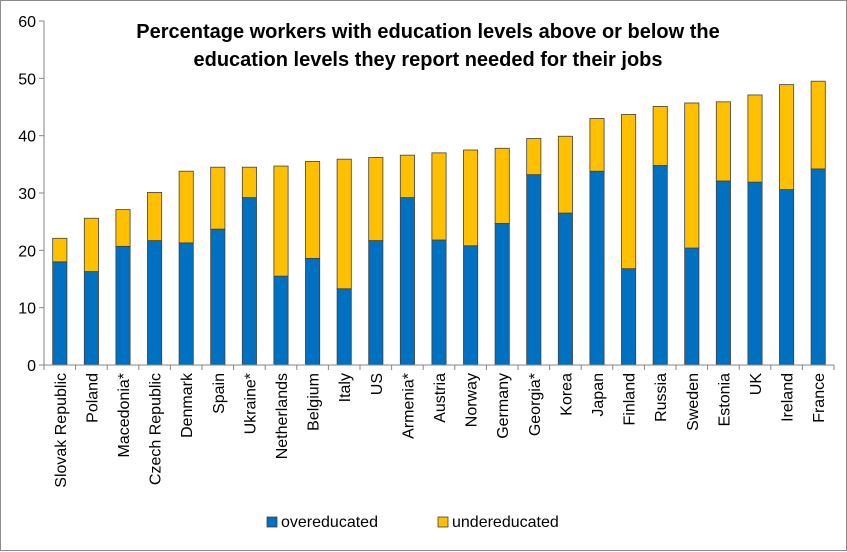 The height and width of the screenshot is (552, 847). I want to click on bar-undereducated-armenia, so click(407, 176).